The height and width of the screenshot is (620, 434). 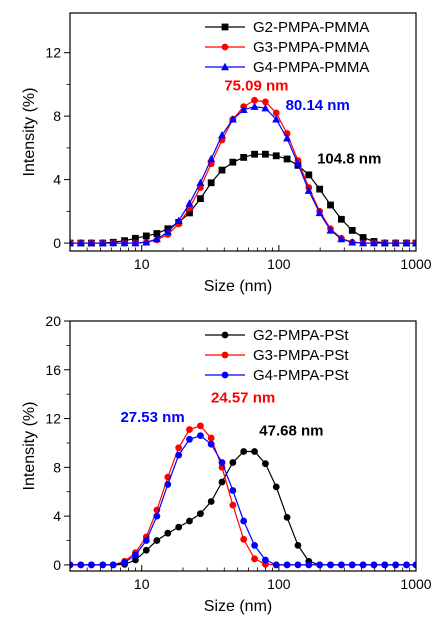 What do you see at coordinates (311, 67) in the screenshot?
I see `legend-label: G4-PMPA-PMMA` at bounding box center [311, 67].